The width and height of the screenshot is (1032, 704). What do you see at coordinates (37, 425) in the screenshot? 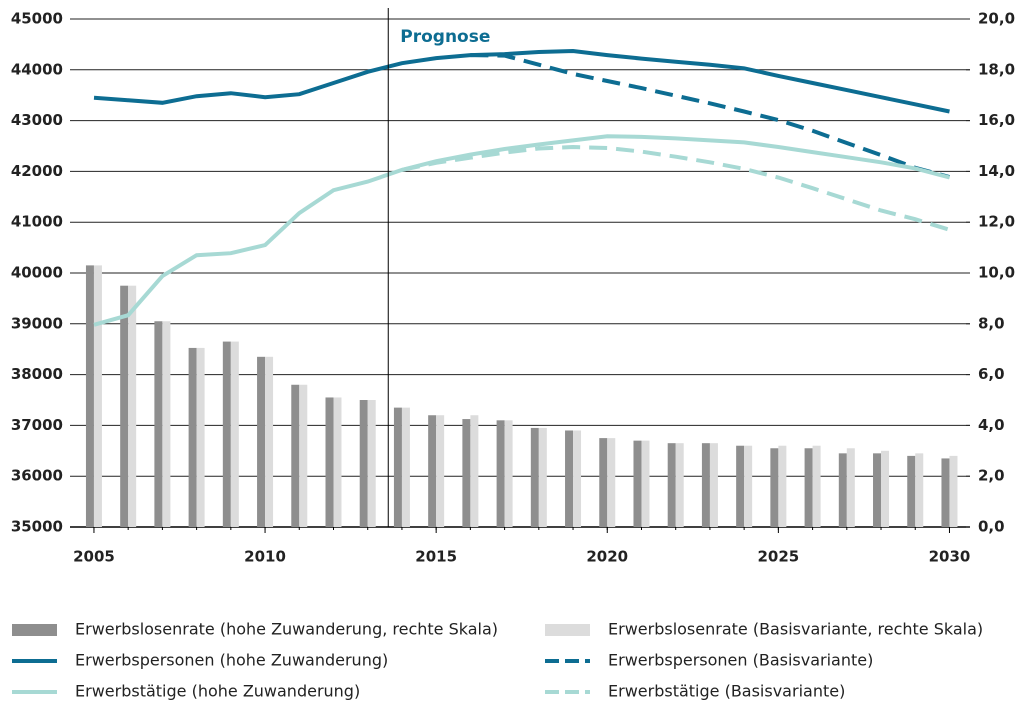
I see `y-tick-label: 37000` at bounding box center [37, 425].